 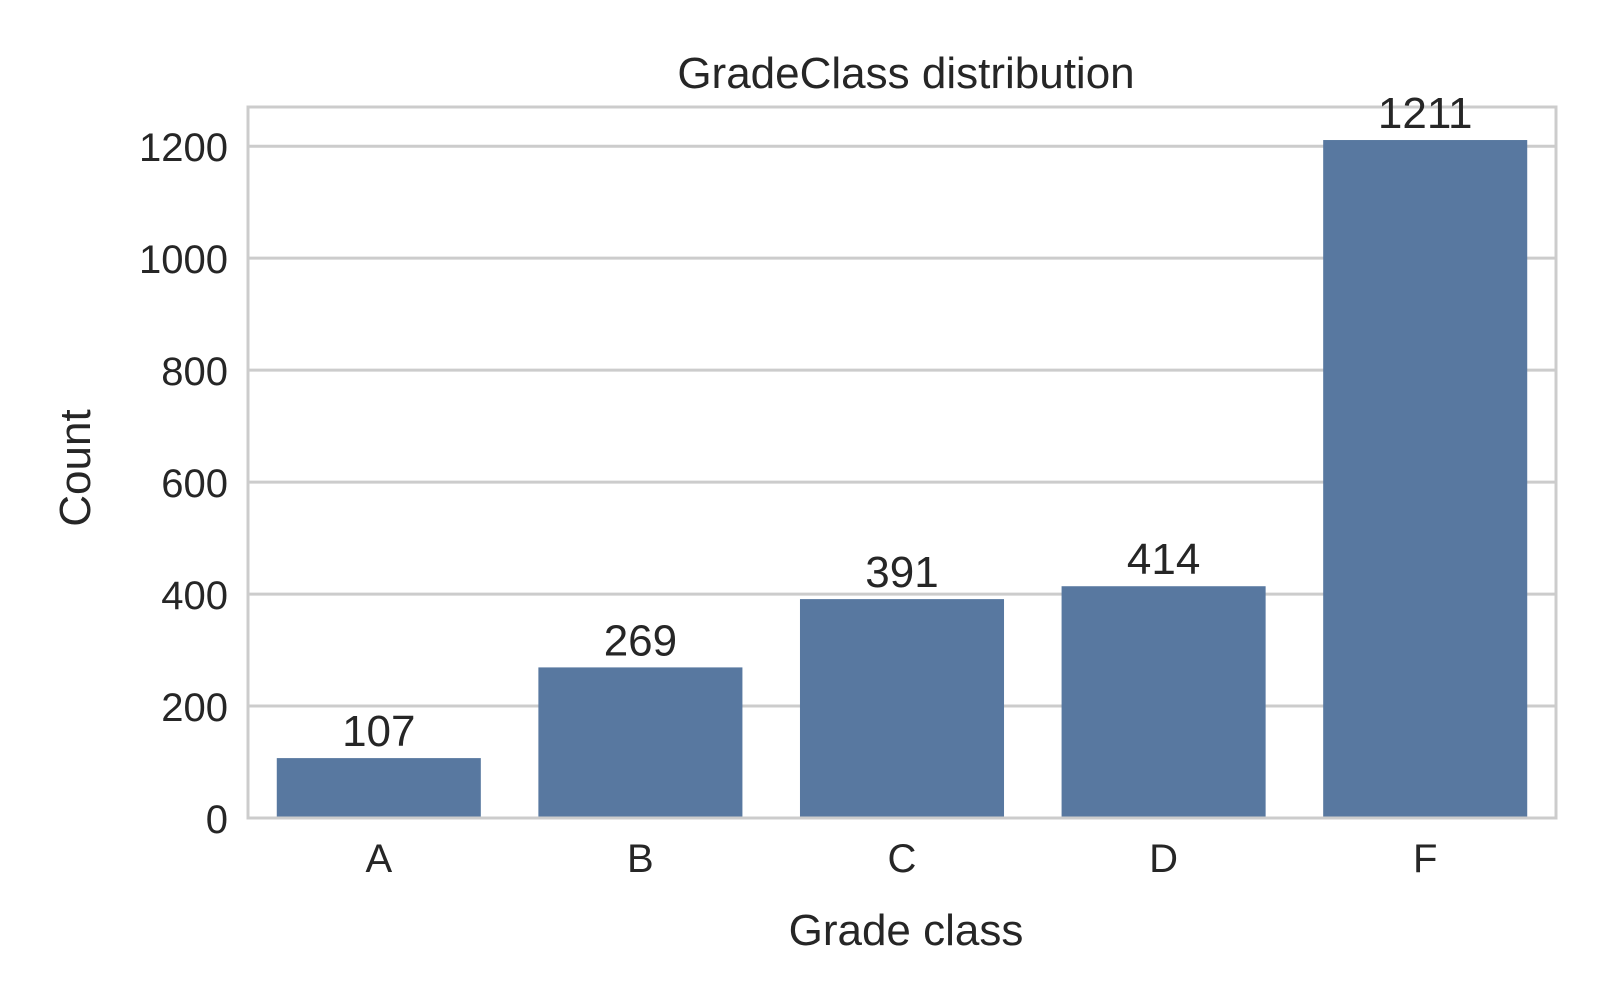 What do you see at coordinates (194, 708) in the screenshot?
I see `y-tick-label: 200` at bounding box center [194, 708].